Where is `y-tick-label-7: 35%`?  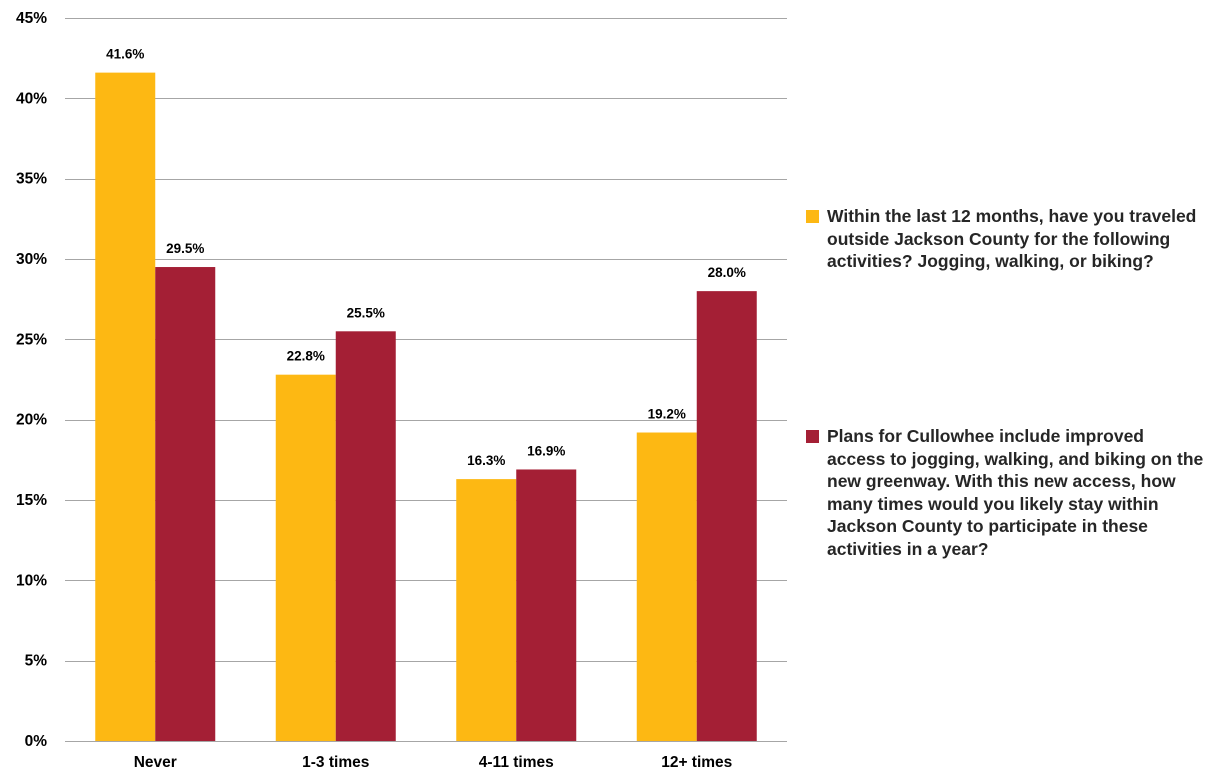
y-tick-label-7: 35% is located at coordinates (31, 179).